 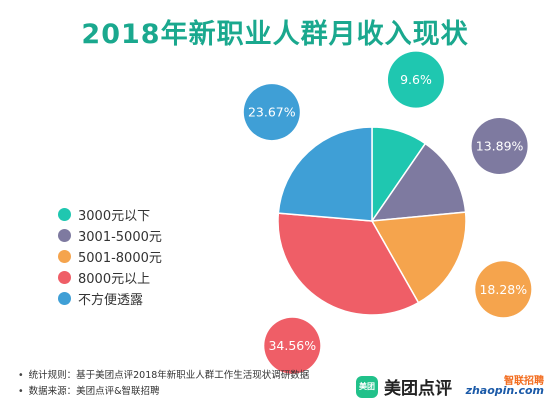 What do you see at coordinates (524, 381) in the screenshot?
I see `zhaopin-name: 智联招聘` at bounding box center [524, 381].